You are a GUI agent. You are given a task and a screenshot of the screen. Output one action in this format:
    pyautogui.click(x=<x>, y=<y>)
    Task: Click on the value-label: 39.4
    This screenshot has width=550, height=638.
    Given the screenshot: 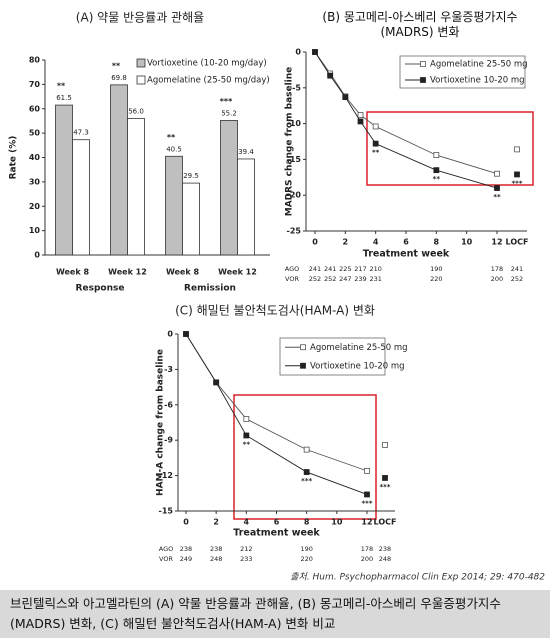 What is the action you would take?
    pyautogui.click(x=246, y=152)
    